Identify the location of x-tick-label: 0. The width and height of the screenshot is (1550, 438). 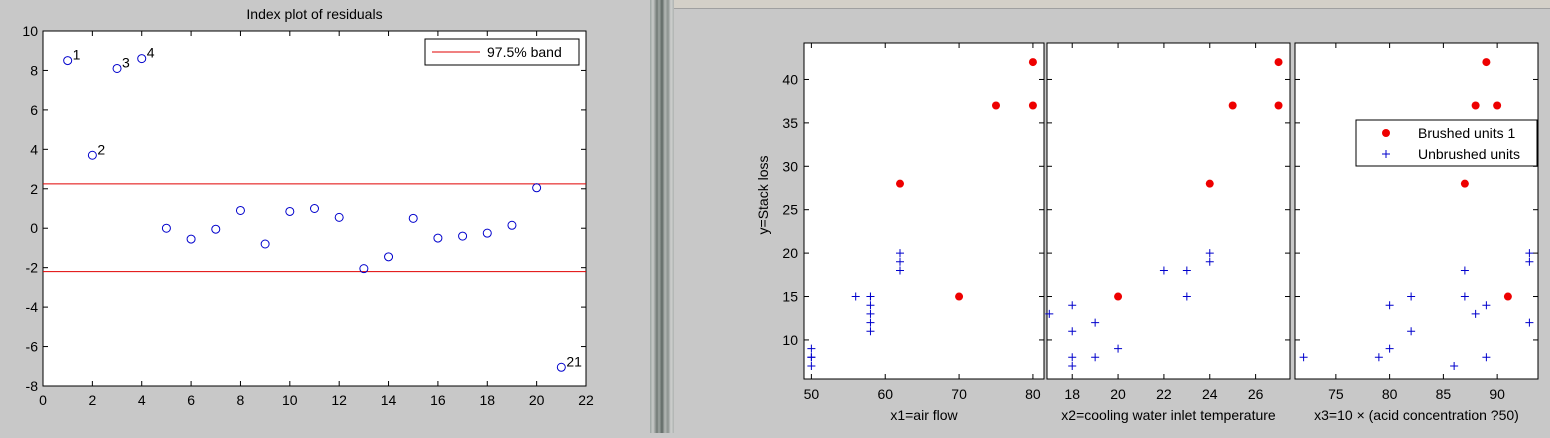
(43, 400).